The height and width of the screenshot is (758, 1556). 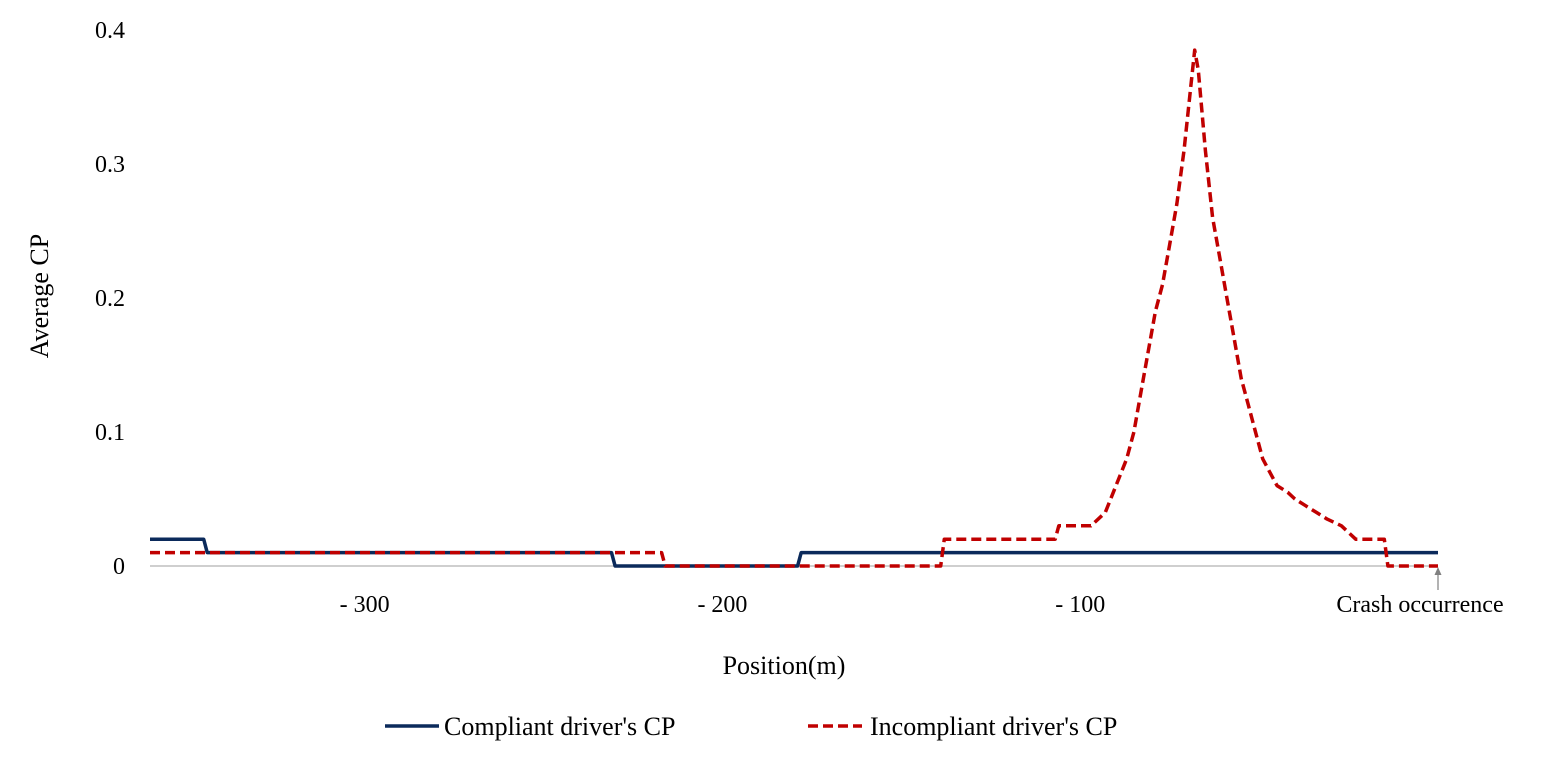 What do you see at coordinates (110, 433) in the screenshot?
I see `y-tick-label: 0.1` at bounding box center [110, 433].